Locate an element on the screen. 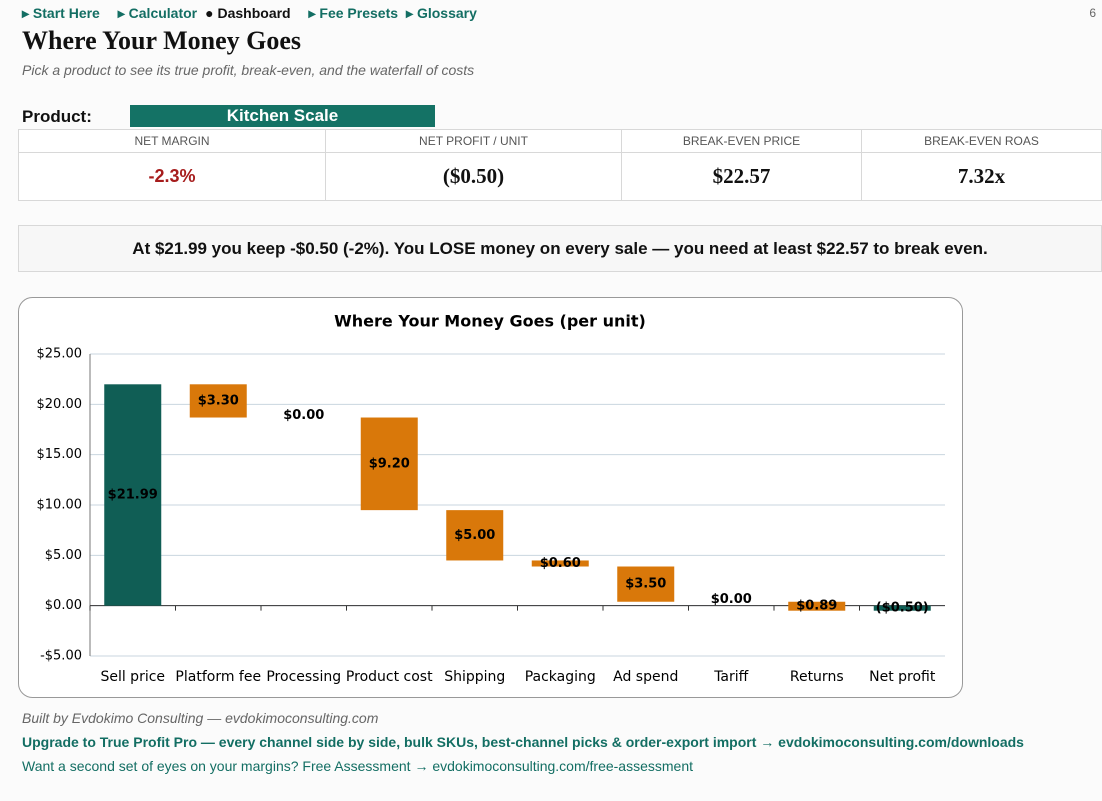 Image resolution: width=1102 pixels, height=801 pixels. y-tick-label: $20.00 is located at coordinates (60, 404).